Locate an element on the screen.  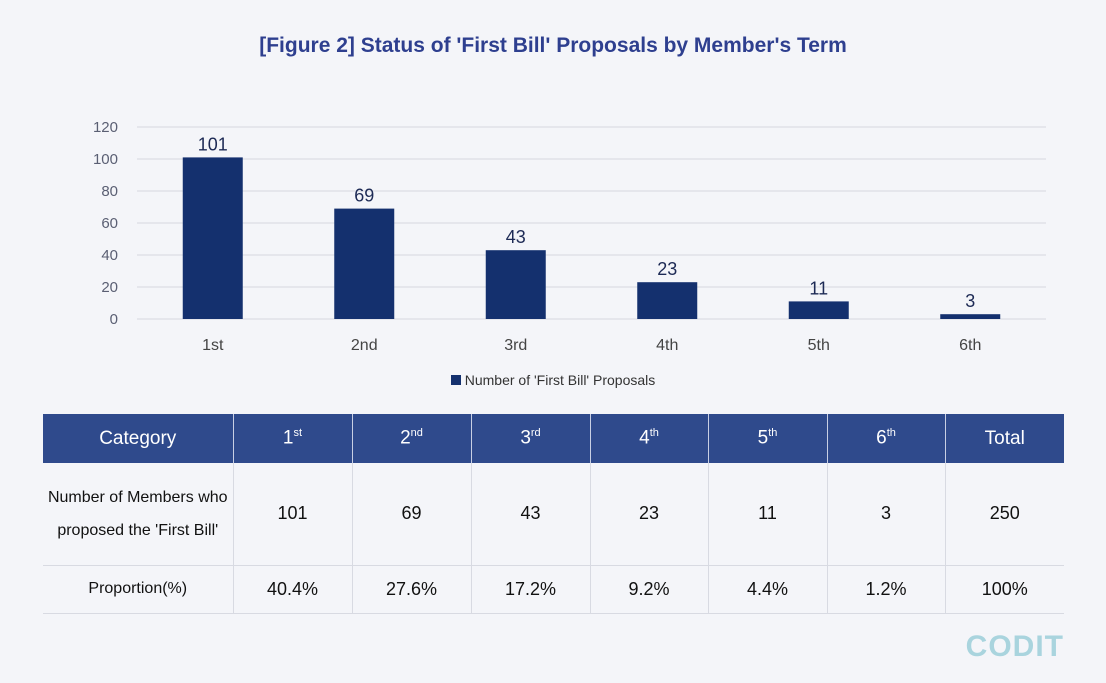
table-cell: 40.4% is located at coordinates (293, 589).